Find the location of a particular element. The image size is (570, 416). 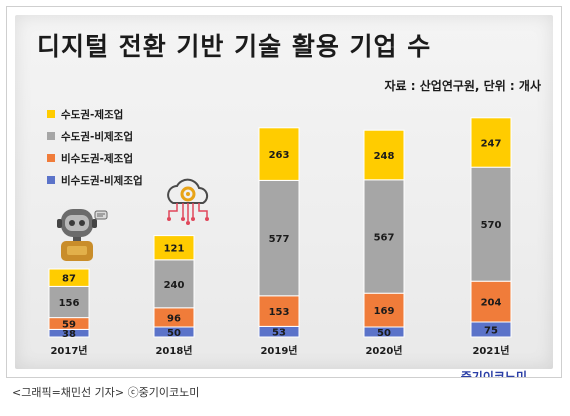

data-label: 96 is located at coordinates (174, 318).